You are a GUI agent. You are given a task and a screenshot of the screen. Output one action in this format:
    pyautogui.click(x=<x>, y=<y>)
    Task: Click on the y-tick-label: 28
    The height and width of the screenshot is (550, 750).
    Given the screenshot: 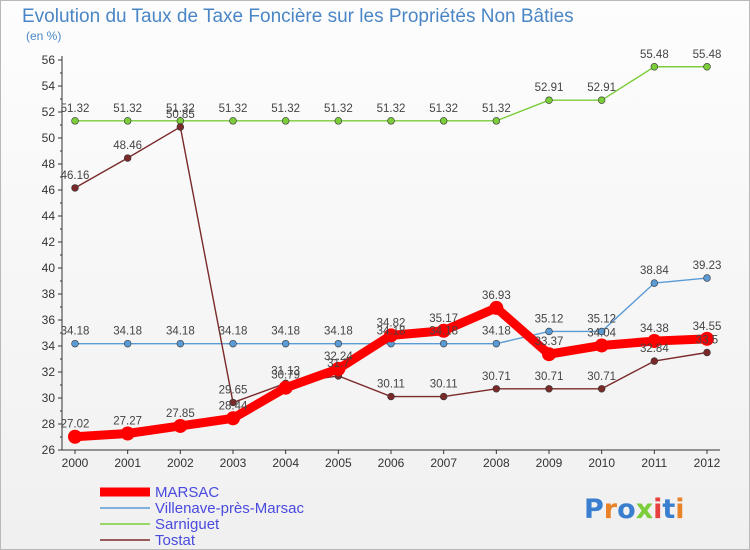 What is the action you would take?
    pyautogui.click(x=49, y=424)
    